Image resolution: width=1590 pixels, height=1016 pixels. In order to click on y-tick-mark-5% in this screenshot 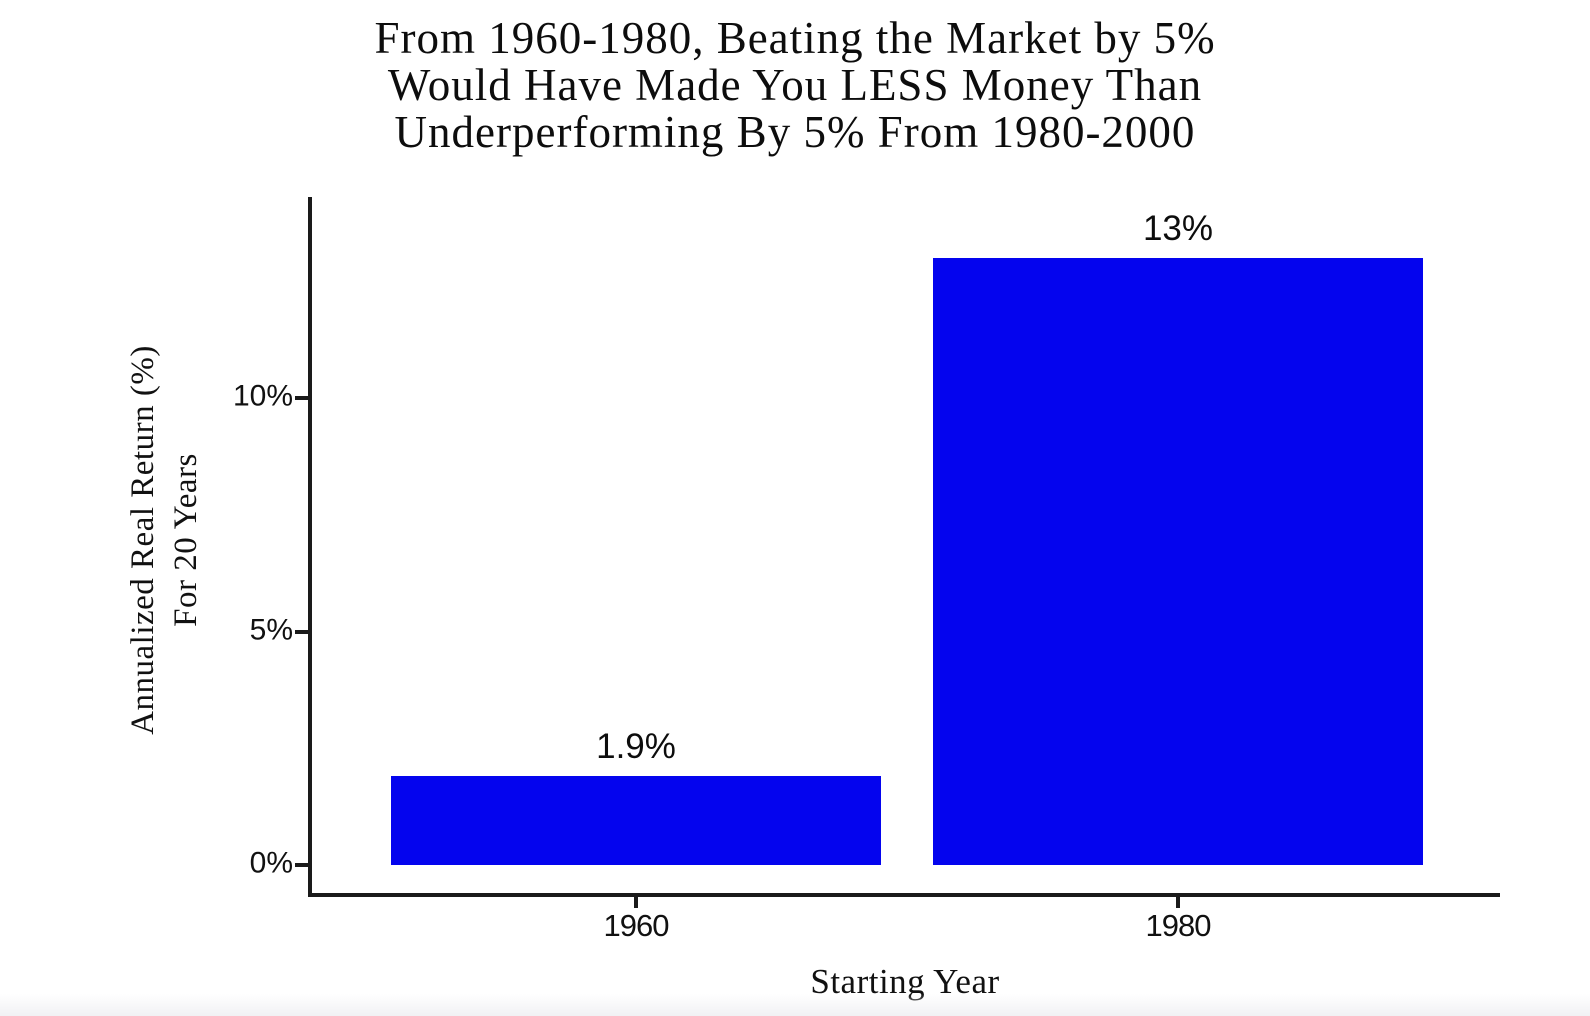, I will do `click(301, 631)`.